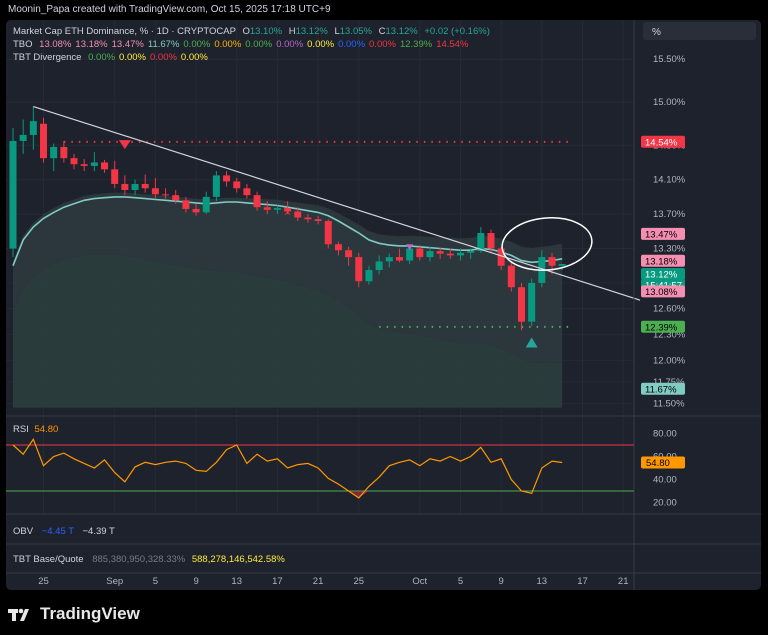 The width and height of the screenshot is (768, 635). I want to click on legend-open-value: 13.10%, so click(266, 31).